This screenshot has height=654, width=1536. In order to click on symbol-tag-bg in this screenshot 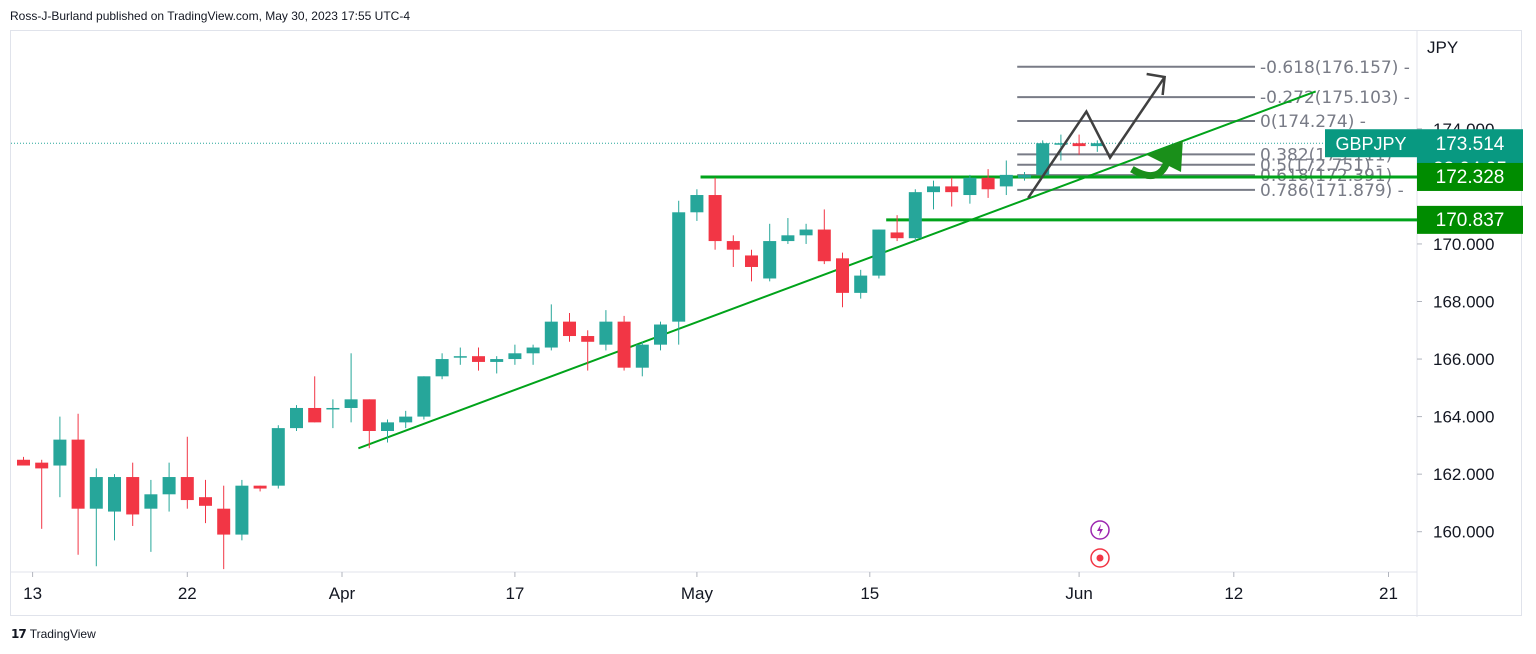, I will do `click(1371, 143)`.